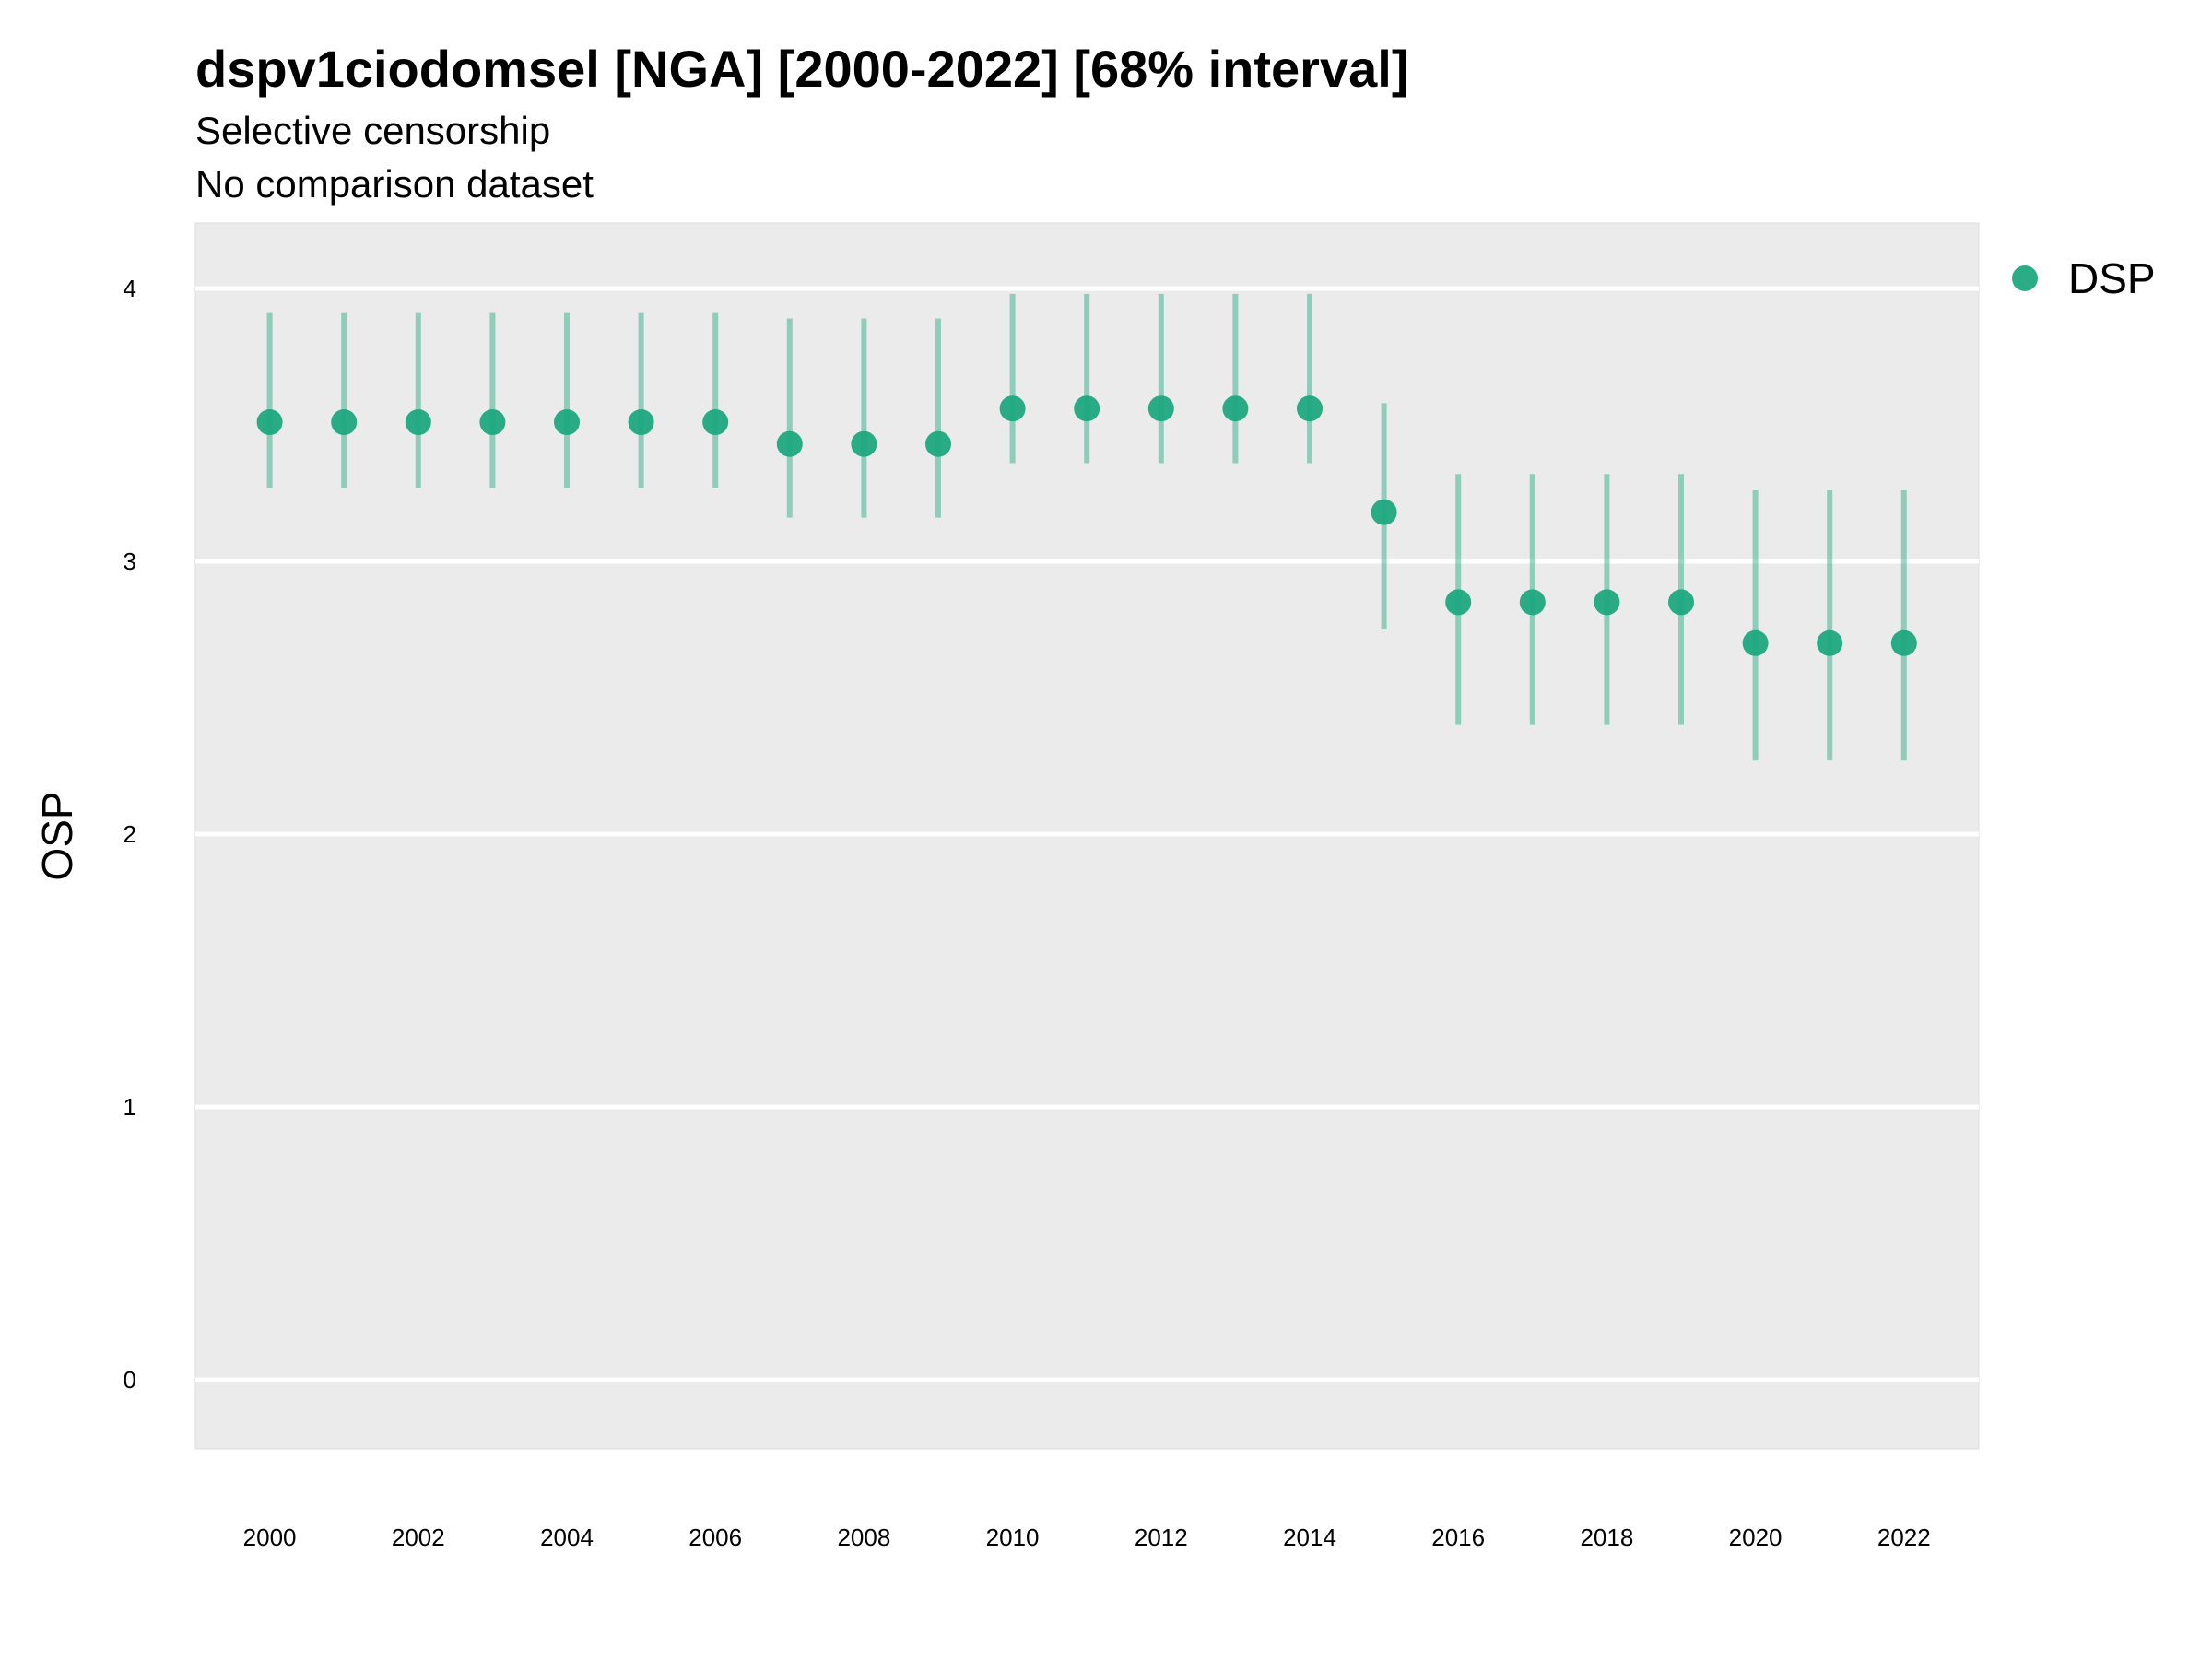  I want to click on legend-dsp-marker, so click(2025, 278).